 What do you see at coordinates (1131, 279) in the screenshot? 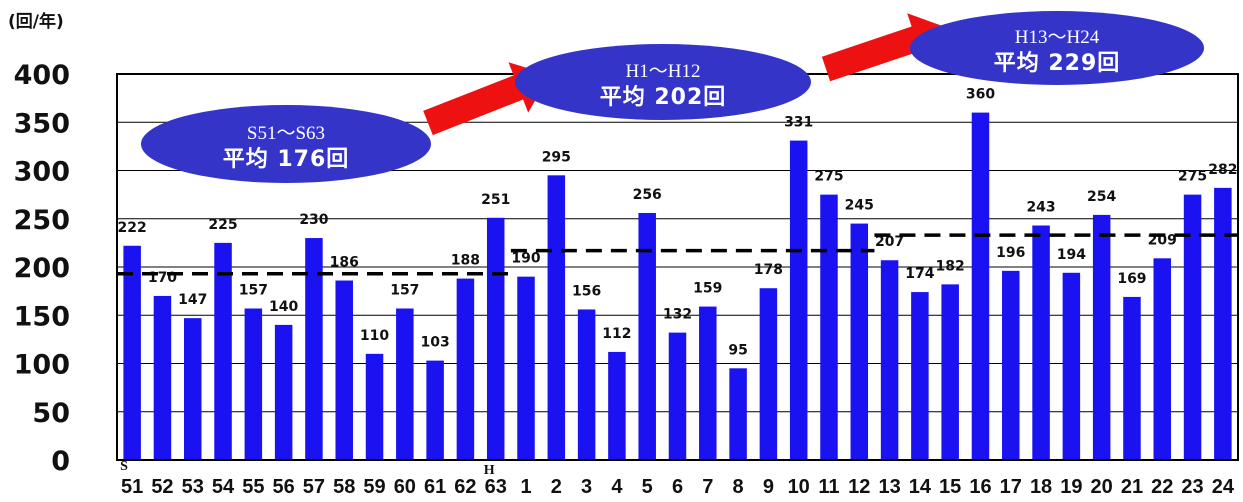
I see `data-label: 169` at bounding box center [1131, 279].